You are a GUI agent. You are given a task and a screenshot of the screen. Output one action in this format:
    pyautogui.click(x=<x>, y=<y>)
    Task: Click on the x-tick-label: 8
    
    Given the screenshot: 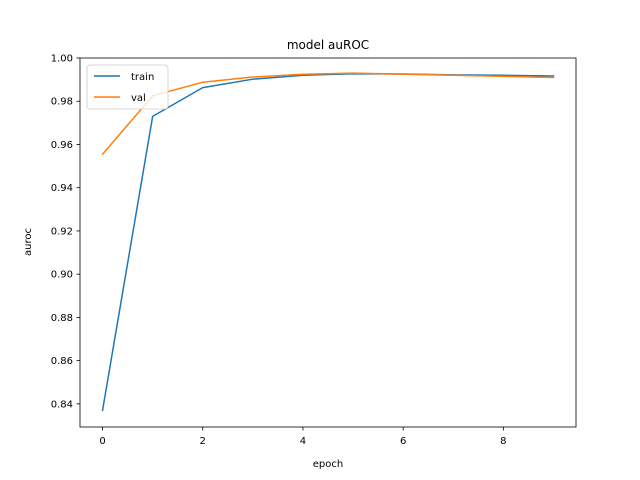 What is the action you would take?
    pyautogui.click(x=503, y=441)
    